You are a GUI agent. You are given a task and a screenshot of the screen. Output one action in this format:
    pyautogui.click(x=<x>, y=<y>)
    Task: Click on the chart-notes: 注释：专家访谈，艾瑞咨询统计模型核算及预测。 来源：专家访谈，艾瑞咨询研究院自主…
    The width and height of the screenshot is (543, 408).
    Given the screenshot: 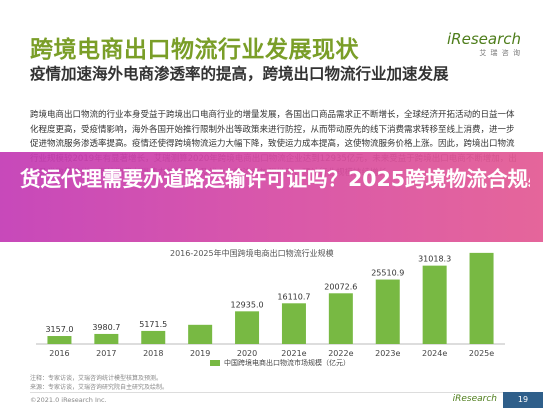 What is the action you would take?
    pyautogui.click(x=99, y=383)
    